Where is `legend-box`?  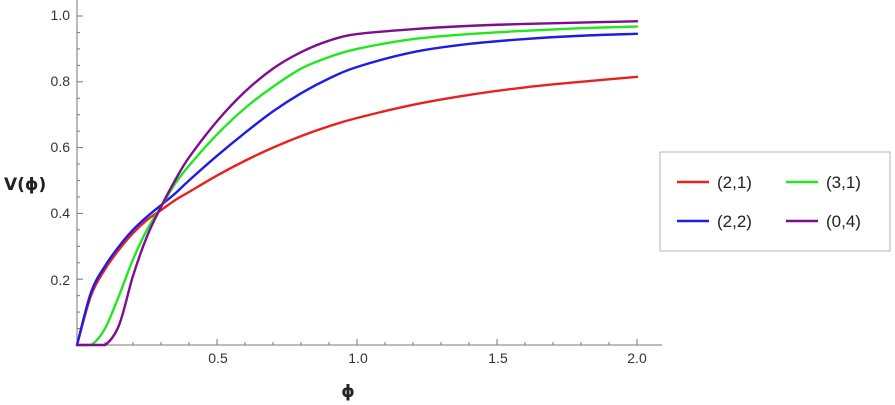 legend-box is located at coordinates (775, 201).